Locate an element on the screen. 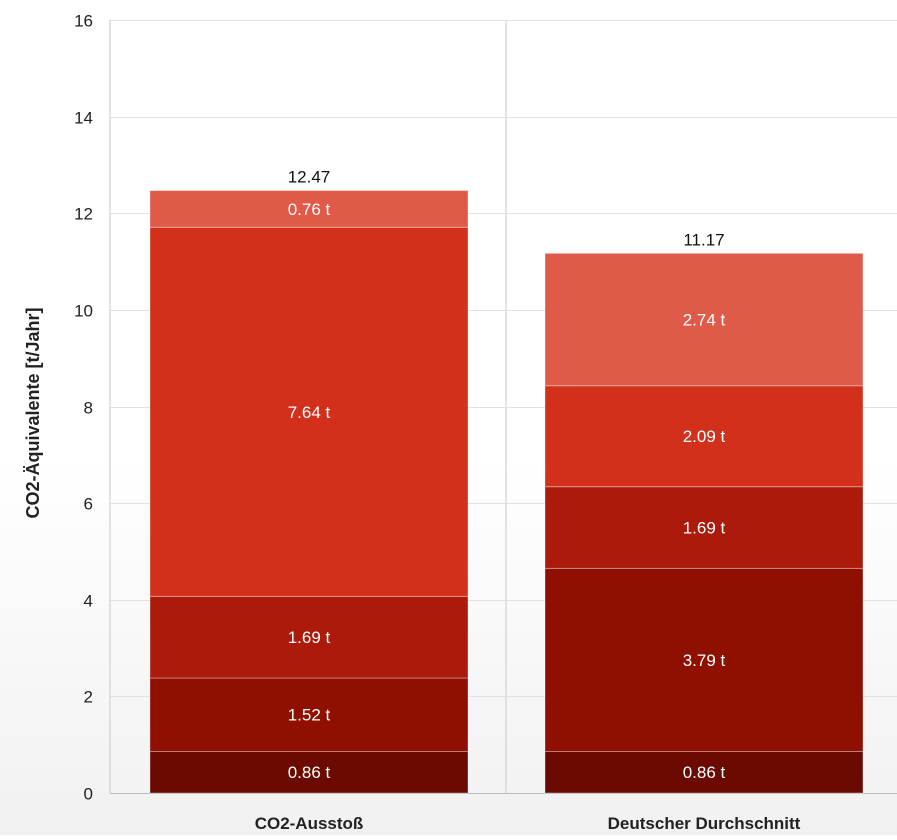  y-tick-label: 10 is located at coordinates (83, 311).